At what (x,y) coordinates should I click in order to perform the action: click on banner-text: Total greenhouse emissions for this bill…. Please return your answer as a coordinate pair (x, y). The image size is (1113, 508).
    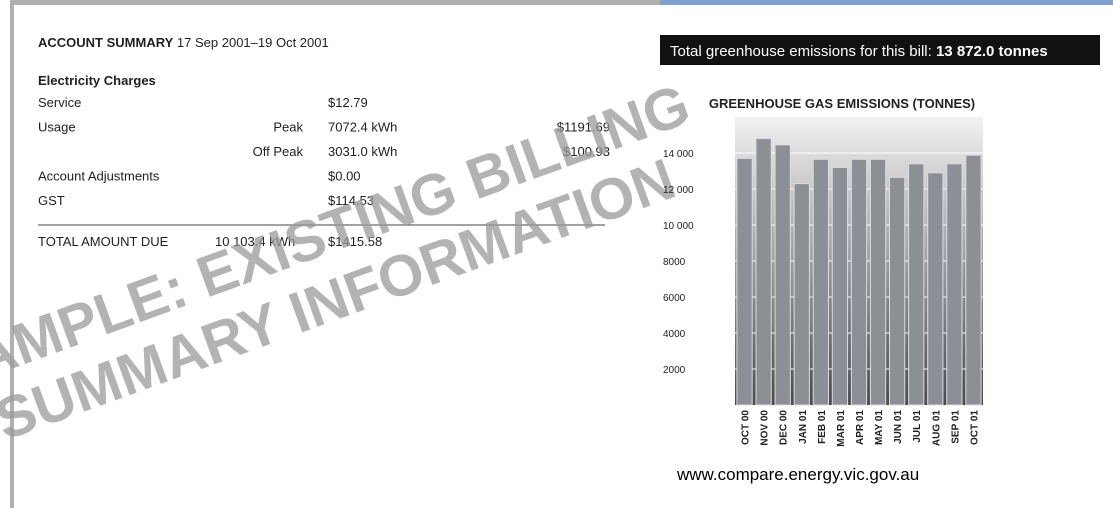
    Looking at the image, I should click on (859, 51).